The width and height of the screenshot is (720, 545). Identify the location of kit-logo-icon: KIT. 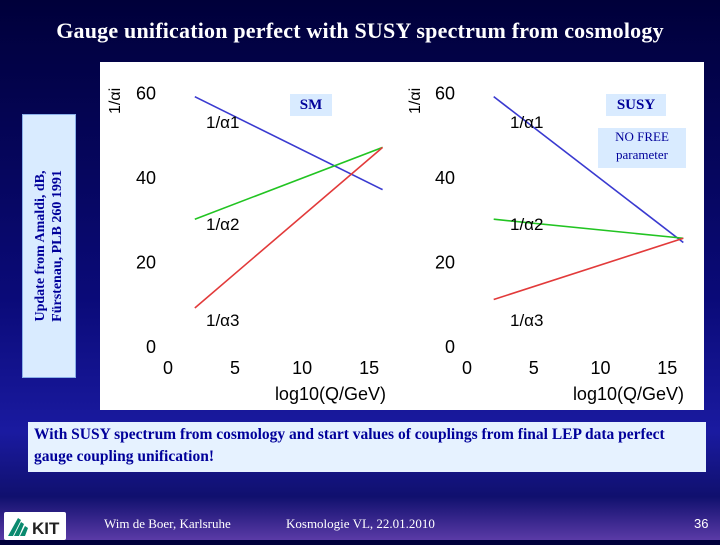
(34, 528).